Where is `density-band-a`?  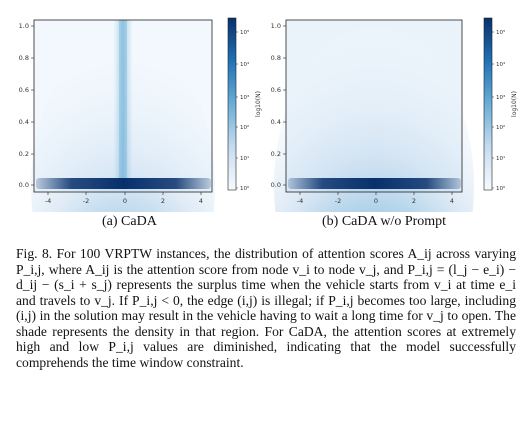
density-band-a is located at coordinates (123, 183).